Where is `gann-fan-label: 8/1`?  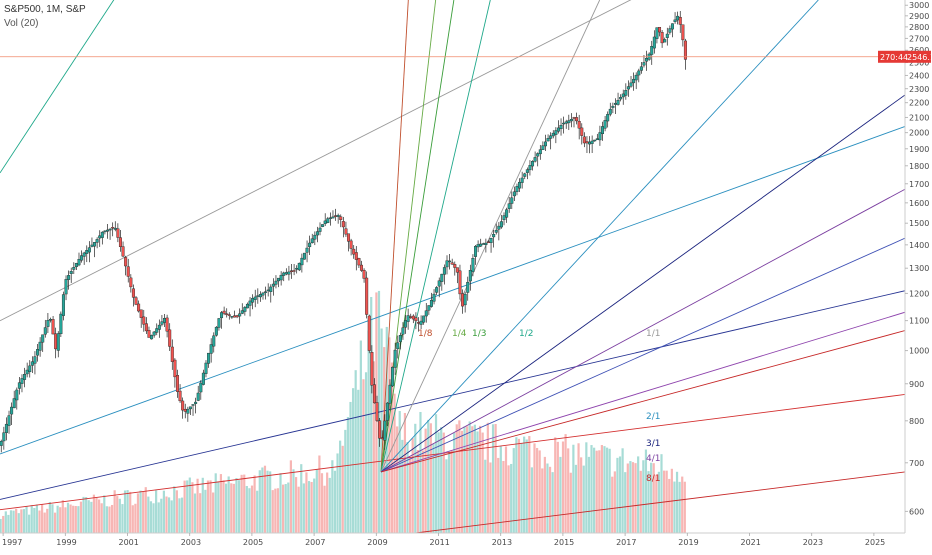
gann-fan-label: 8/1 is located at coordinates (653, 479).